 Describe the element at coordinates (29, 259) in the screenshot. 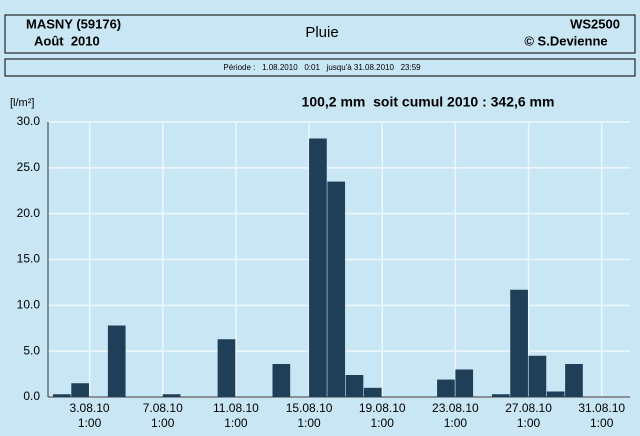

I see `y-tick-label: 15.0` at that location.